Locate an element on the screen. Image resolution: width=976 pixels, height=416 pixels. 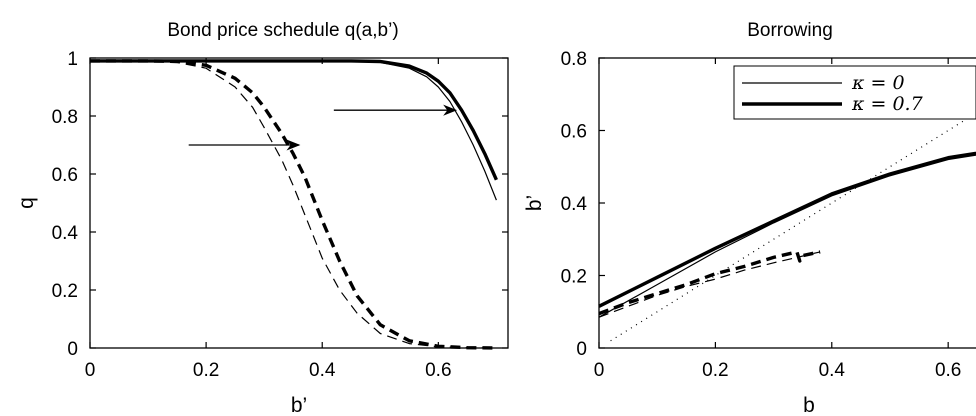
x-axis-label: b’ is located at coordinates (299, 405).